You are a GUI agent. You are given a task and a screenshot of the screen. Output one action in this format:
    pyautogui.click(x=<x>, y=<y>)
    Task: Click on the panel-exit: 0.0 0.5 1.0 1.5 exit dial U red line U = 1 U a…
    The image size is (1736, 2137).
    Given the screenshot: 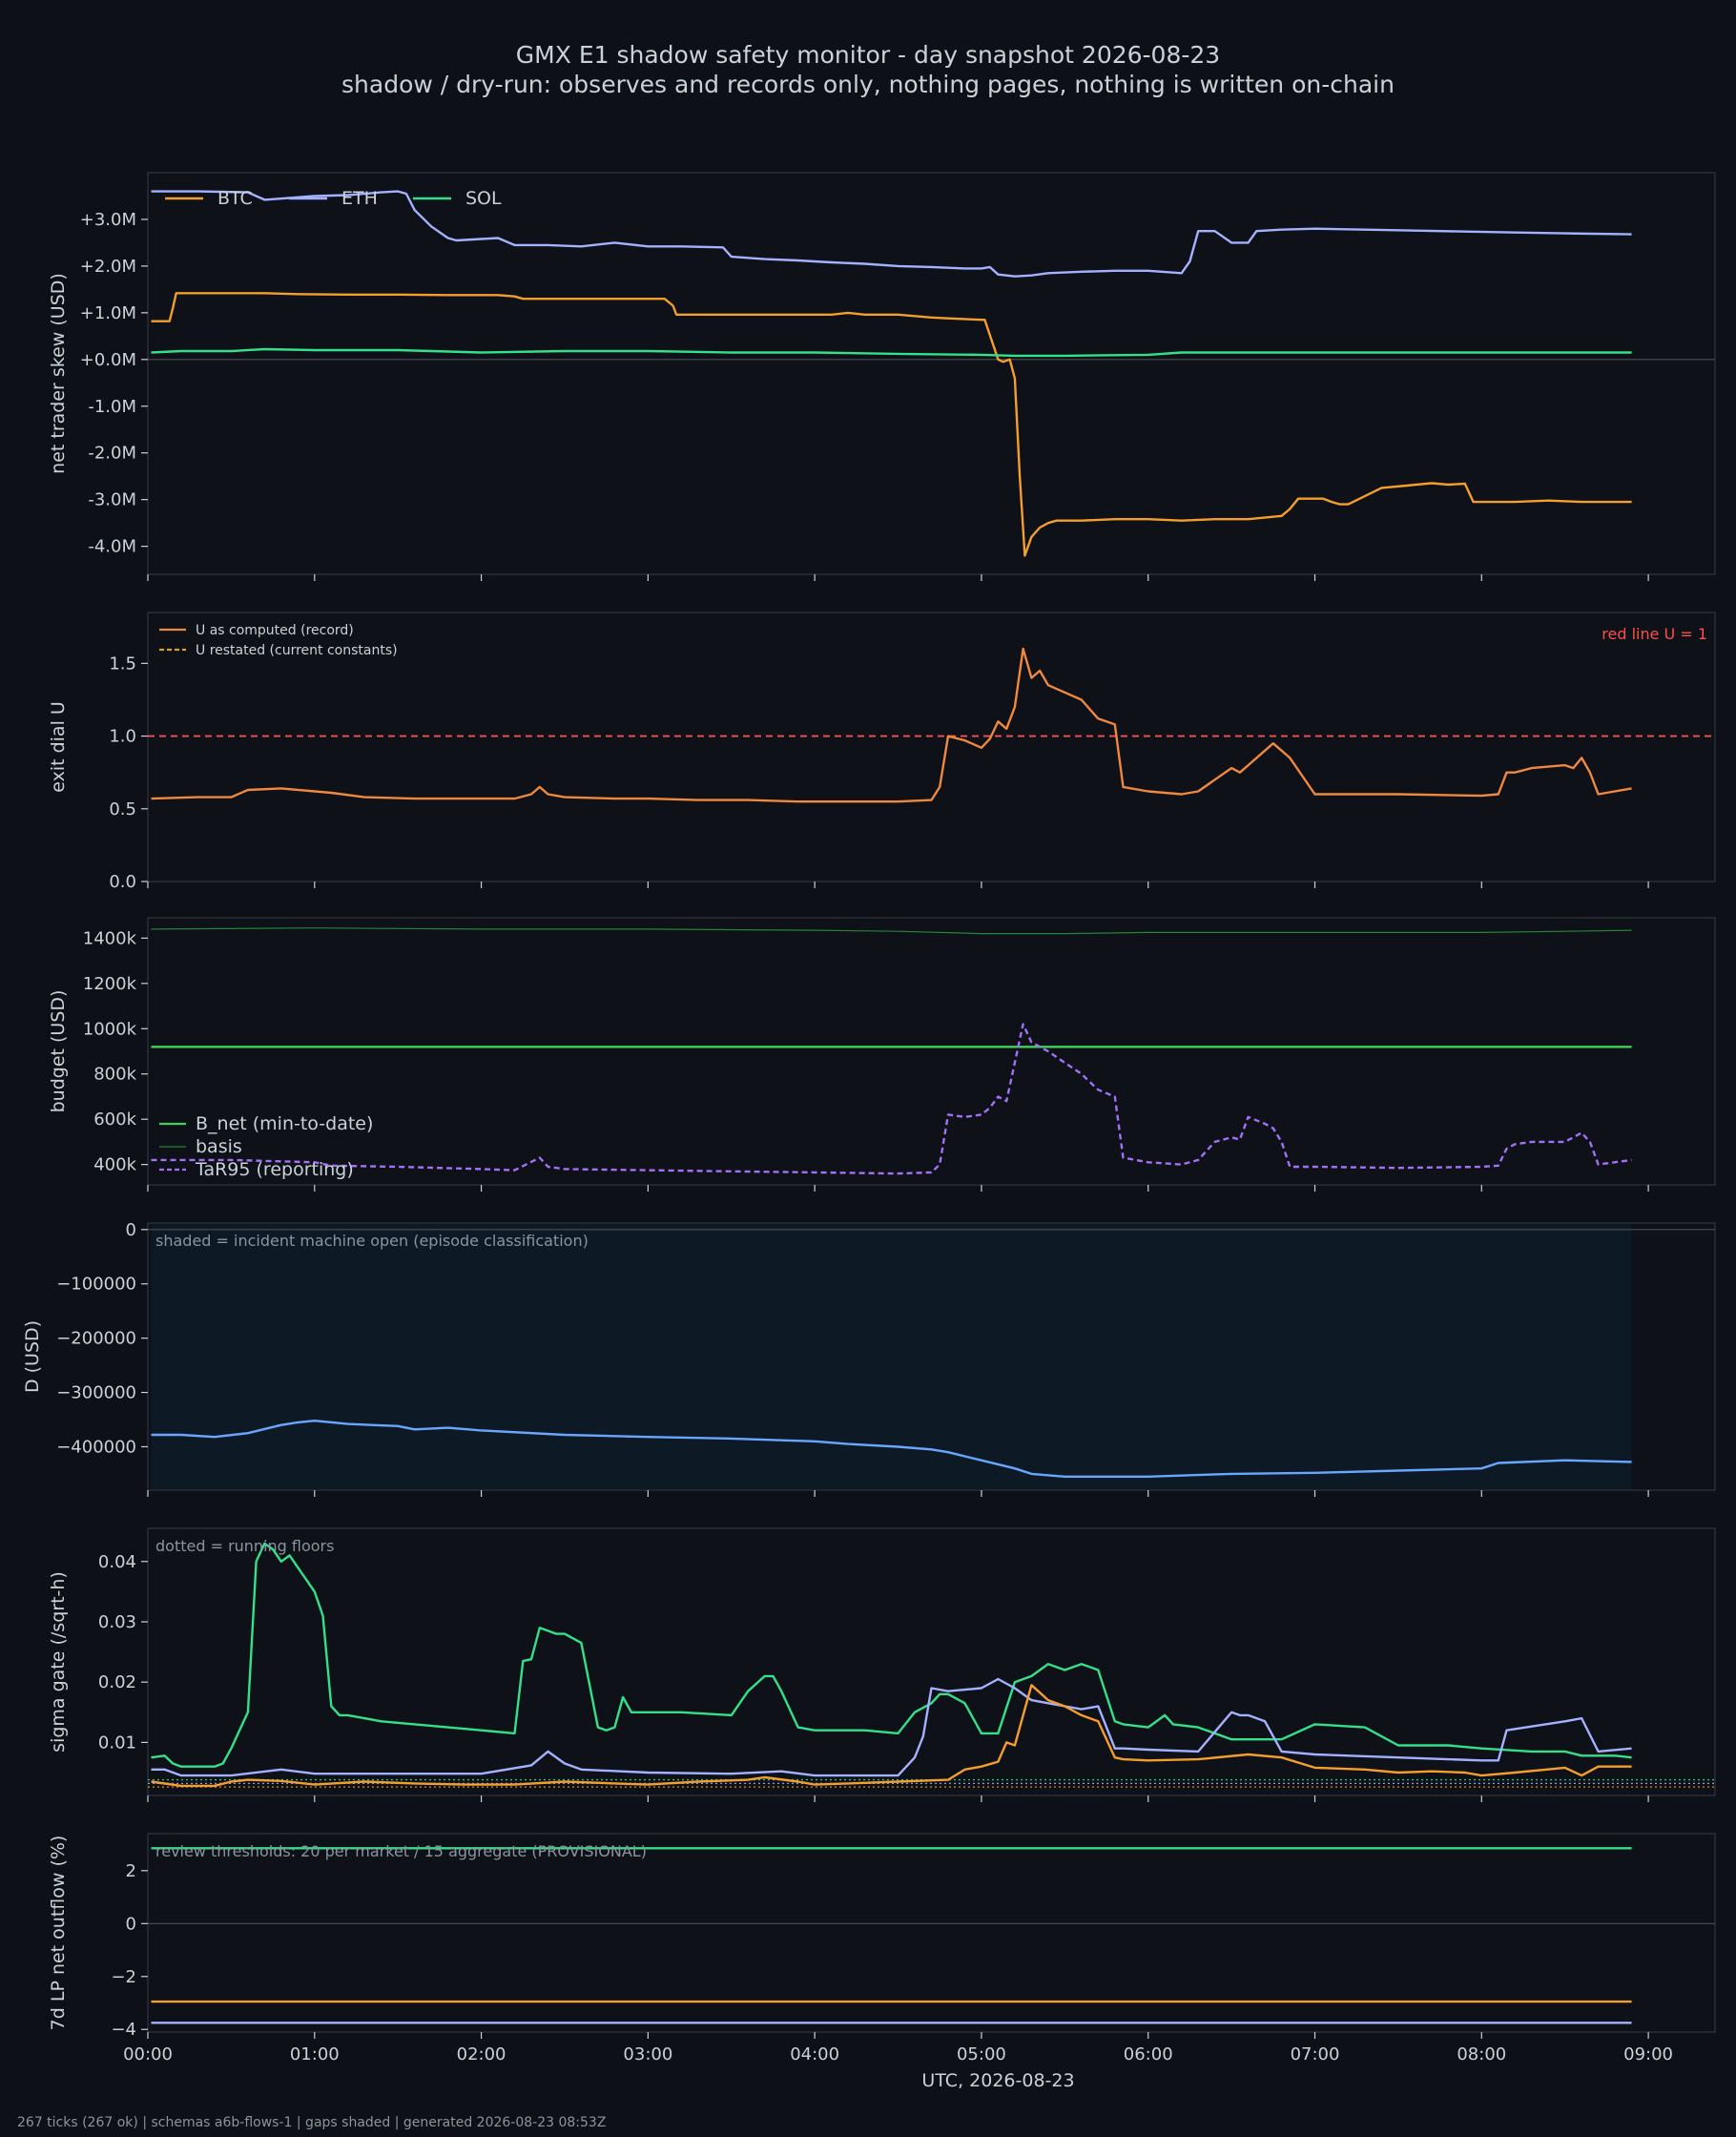 What is the action you would take?
    pyautogui.click(x=882, y=752)
    